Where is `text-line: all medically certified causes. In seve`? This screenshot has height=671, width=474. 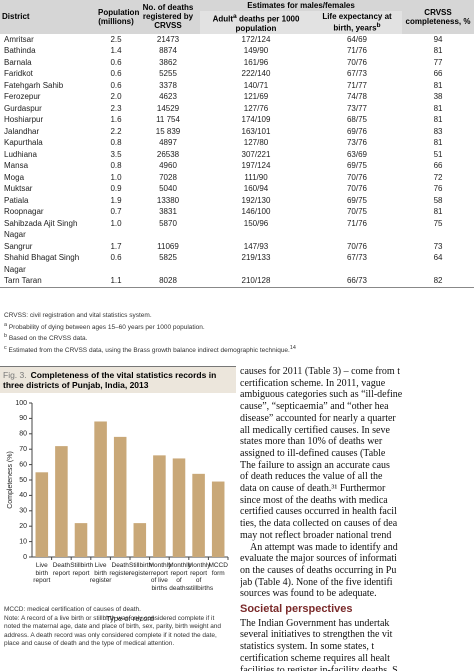
text-line: all medically certified causes. In seve is located at coordinates (315, 430).